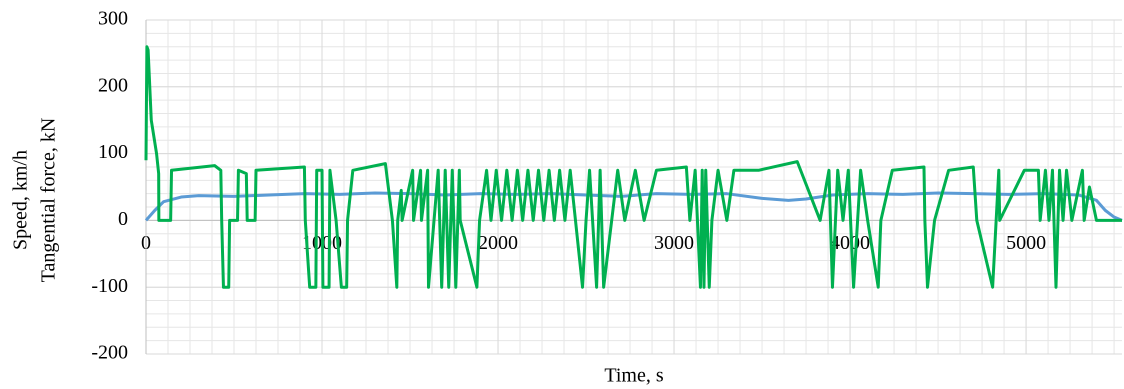  I want to click on x-tick-label: 4000, so click(850, 243).